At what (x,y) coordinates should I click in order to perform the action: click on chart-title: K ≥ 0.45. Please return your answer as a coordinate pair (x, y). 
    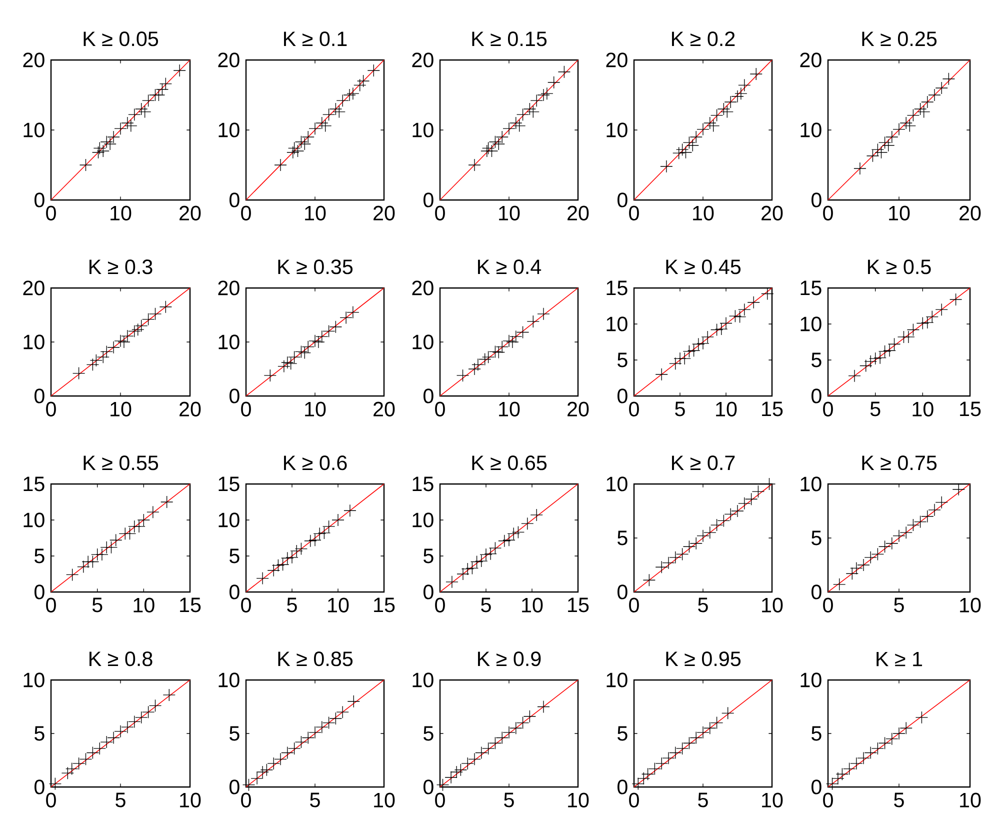
    Looking at the image, I should click on (703, 267).